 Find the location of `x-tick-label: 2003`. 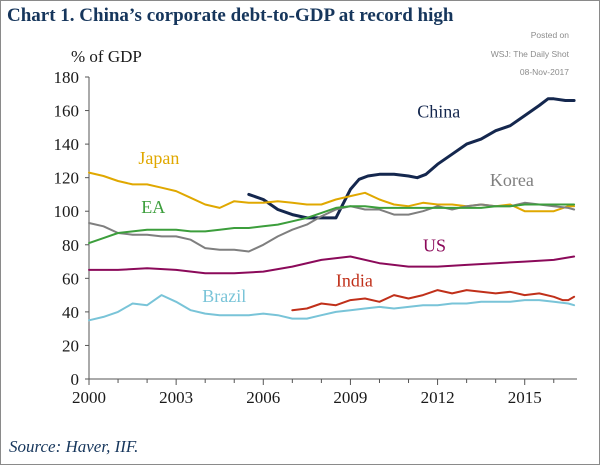

x-tick-label: 2003 is located at coordinates (176, 397).